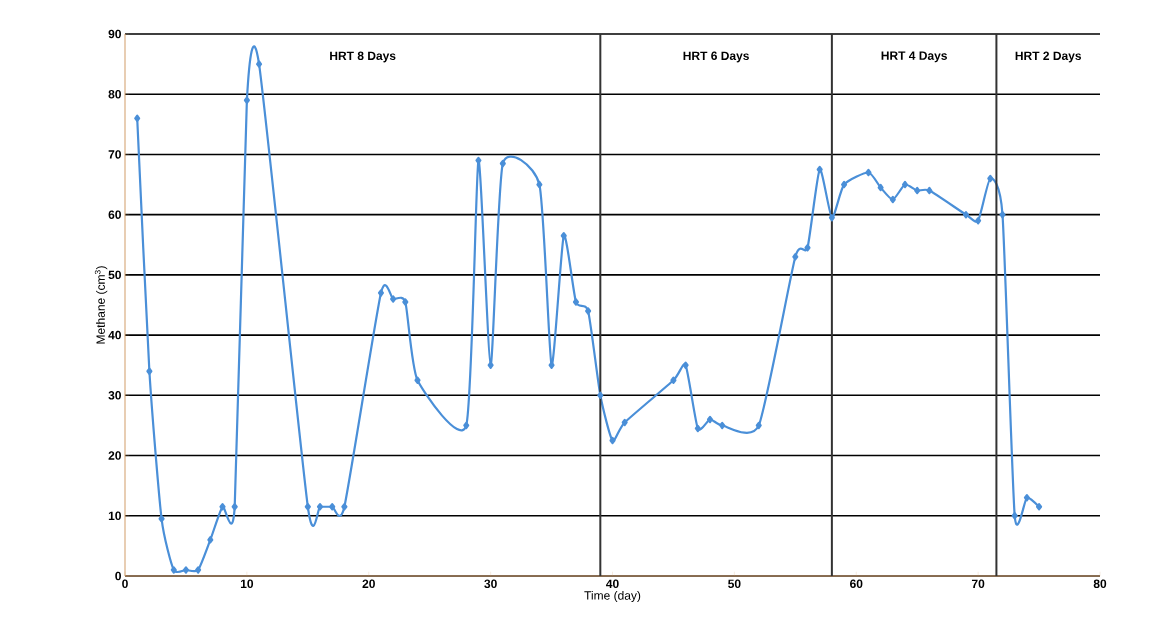  Describe the element at coordinates (490, 584) in the screenshot. I see `x-tick-label: 30` at that location.